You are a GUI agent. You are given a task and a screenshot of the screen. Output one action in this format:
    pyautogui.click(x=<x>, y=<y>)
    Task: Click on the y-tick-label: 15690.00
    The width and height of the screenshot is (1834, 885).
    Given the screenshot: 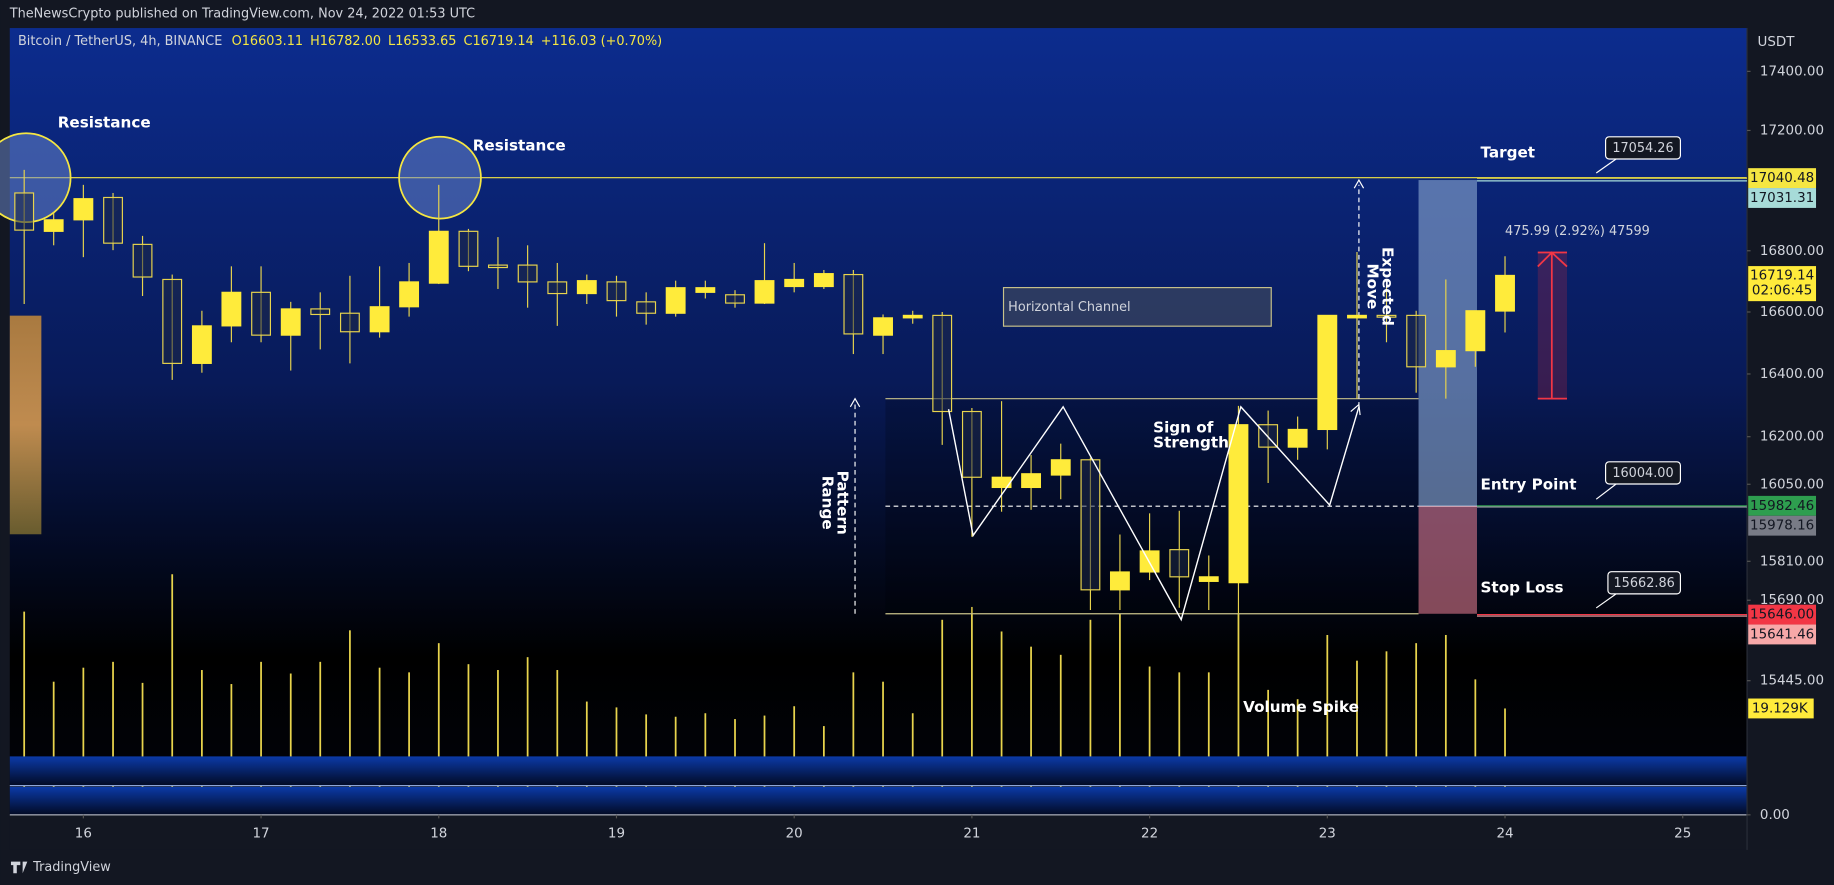 What is the action you would take?
    pyautogui.click(x=1792, y=600)
    